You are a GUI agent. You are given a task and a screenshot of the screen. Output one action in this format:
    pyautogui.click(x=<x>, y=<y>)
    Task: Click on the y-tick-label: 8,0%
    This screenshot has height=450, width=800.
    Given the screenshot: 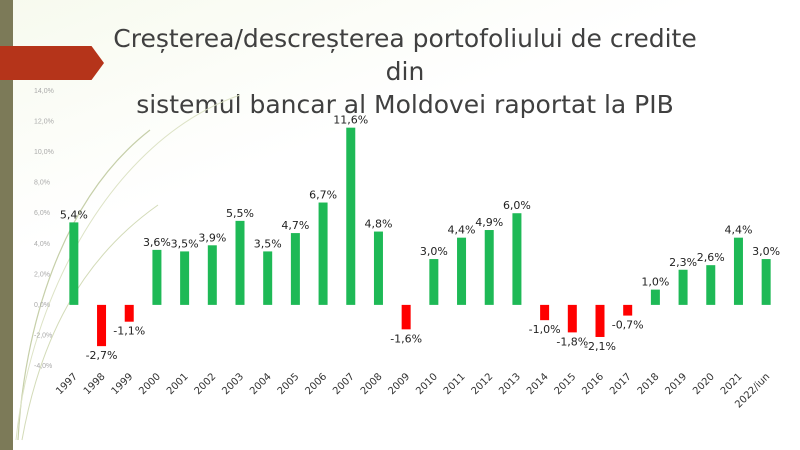 What is the action you would take?
    pyautogui.click(x=42, y=183)
    